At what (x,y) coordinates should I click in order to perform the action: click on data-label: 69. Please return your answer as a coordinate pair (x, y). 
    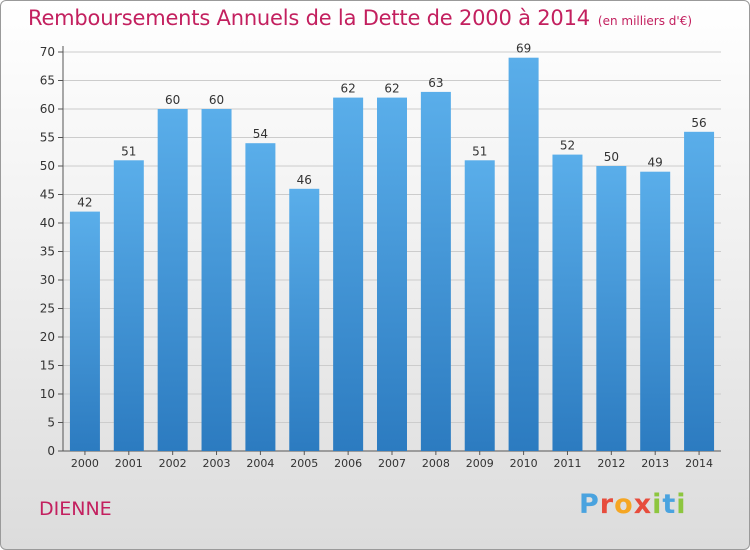
    Looking at the image, I should click on (523, 49).